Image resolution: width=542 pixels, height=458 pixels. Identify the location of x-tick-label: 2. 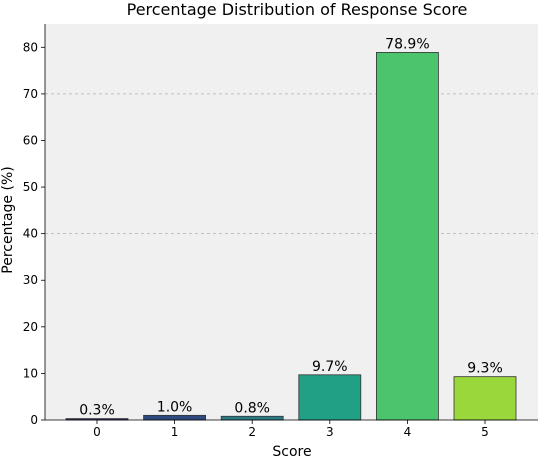
(252, 432).